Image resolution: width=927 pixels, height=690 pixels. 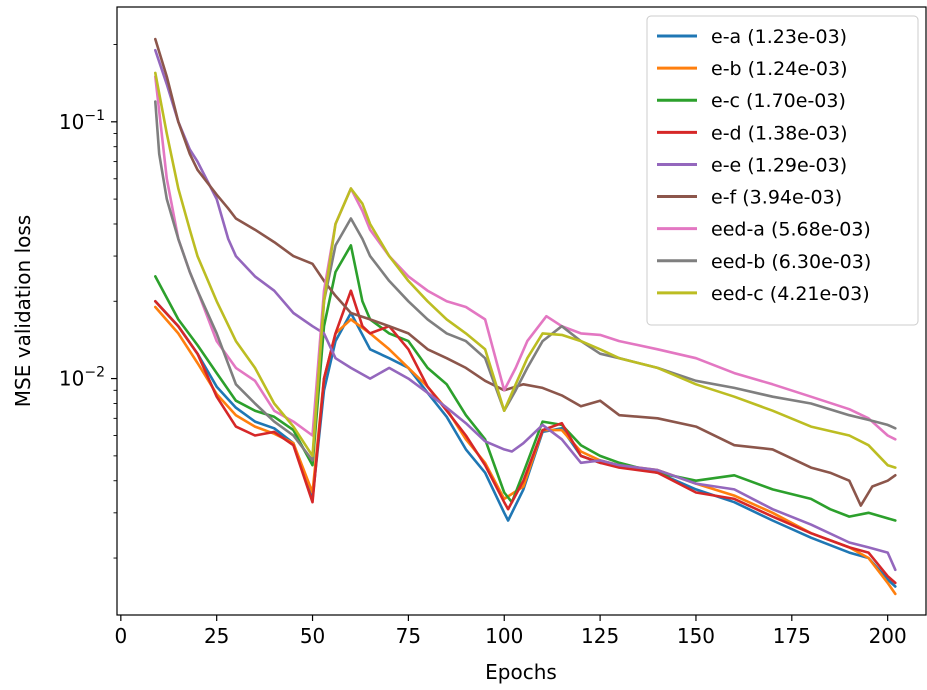 What do you see at coordinates (23, 311) in the screenshot?
I see `y-axis-title: MSE validation loss` at bounding box center [23, 311].